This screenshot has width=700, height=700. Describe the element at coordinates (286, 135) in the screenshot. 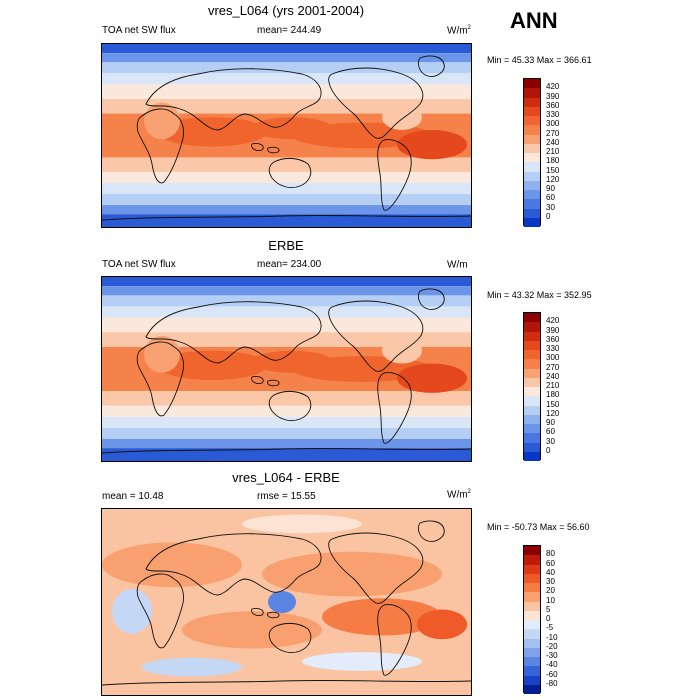

I see `panel-1-field` at that location.